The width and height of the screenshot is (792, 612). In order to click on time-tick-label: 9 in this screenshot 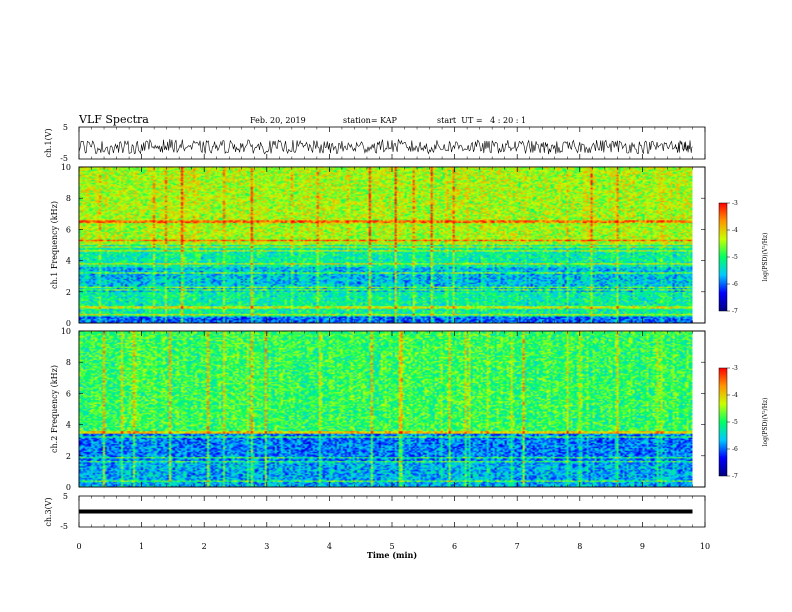, I will do `click(642, 546)`.